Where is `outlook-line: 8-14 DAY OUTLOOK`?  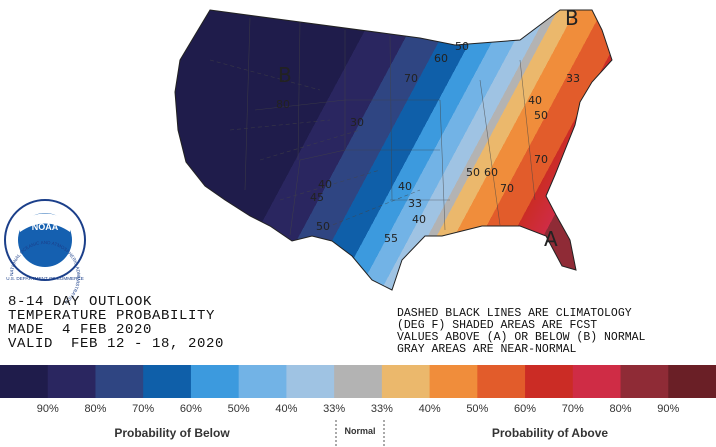 outlook-line: 8-14 DAY OUTLOOK is located at coordinates (80, 302).